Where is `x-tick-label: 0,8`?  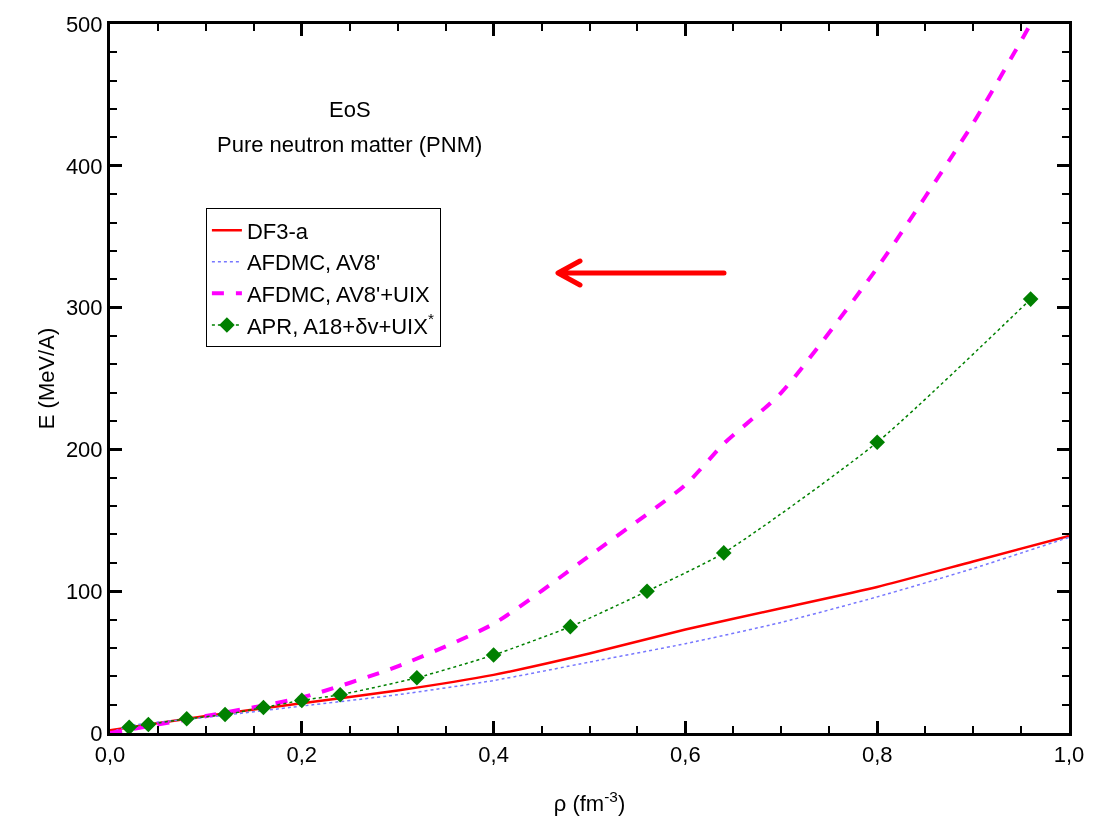 x-tick-label: 0,8 is located at coordinates (877, 755).